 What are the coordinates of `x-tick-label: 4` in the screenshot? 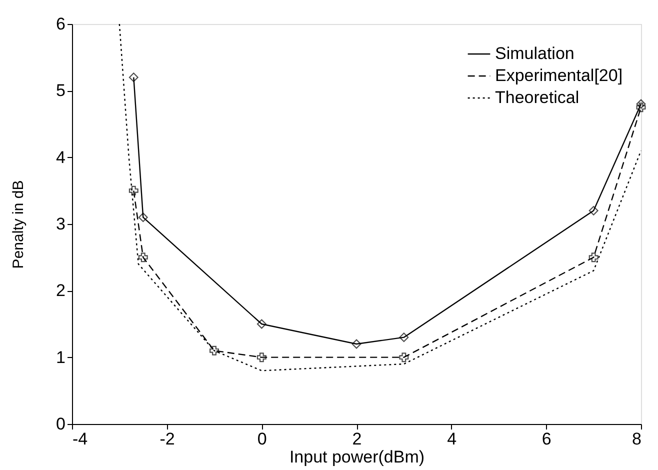 It's located at (452, 439).